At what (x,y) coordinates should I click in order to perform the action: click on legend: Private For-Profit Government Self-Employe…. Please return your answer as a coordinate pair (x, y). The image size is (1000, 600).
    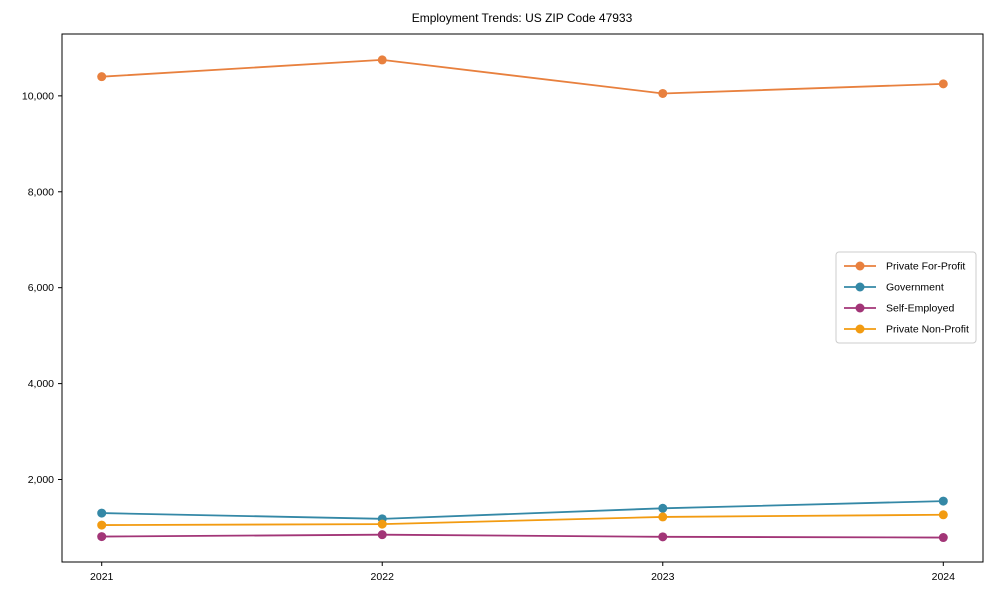
    Looking at the image, I should click on (906, 297).